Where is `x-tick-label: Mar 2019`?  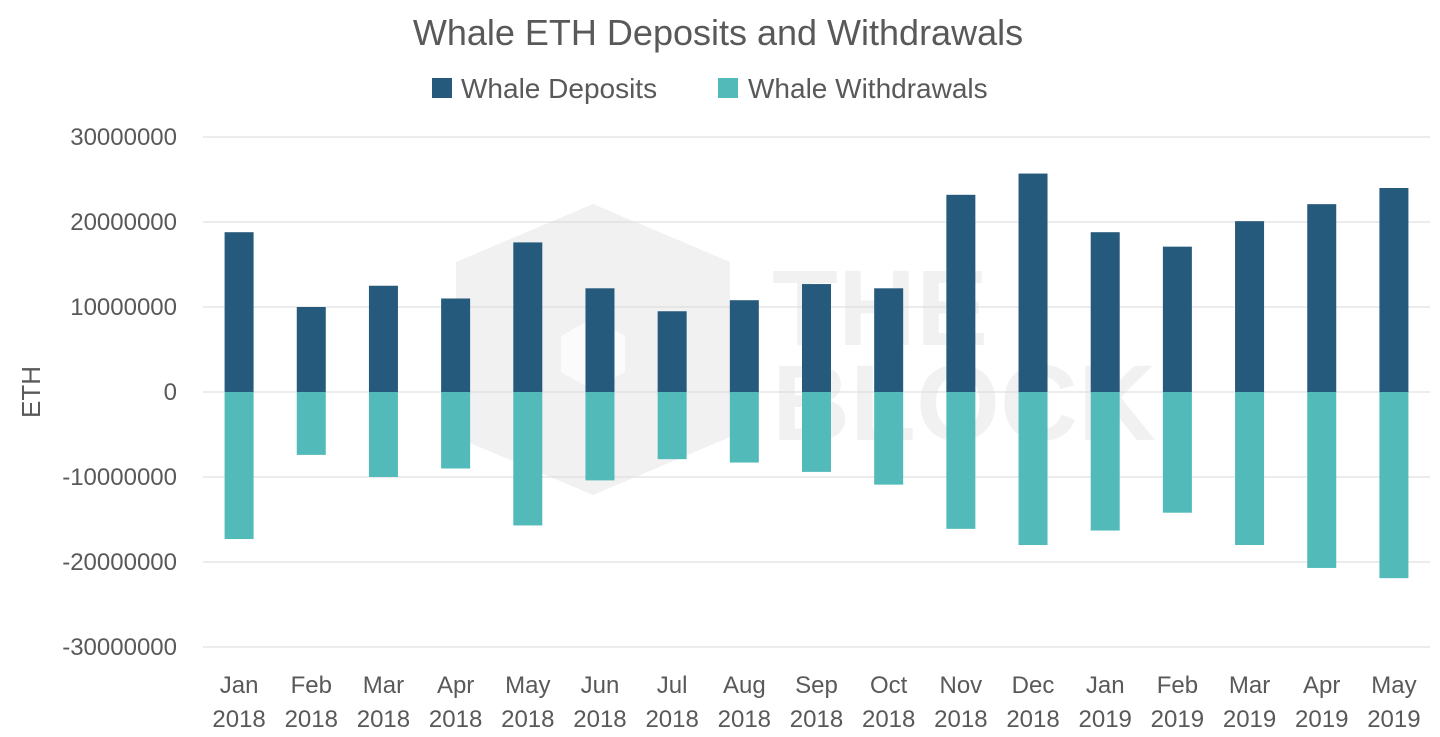 x-tick-label: Mar 2019 is located at coordinates (1249, 702).